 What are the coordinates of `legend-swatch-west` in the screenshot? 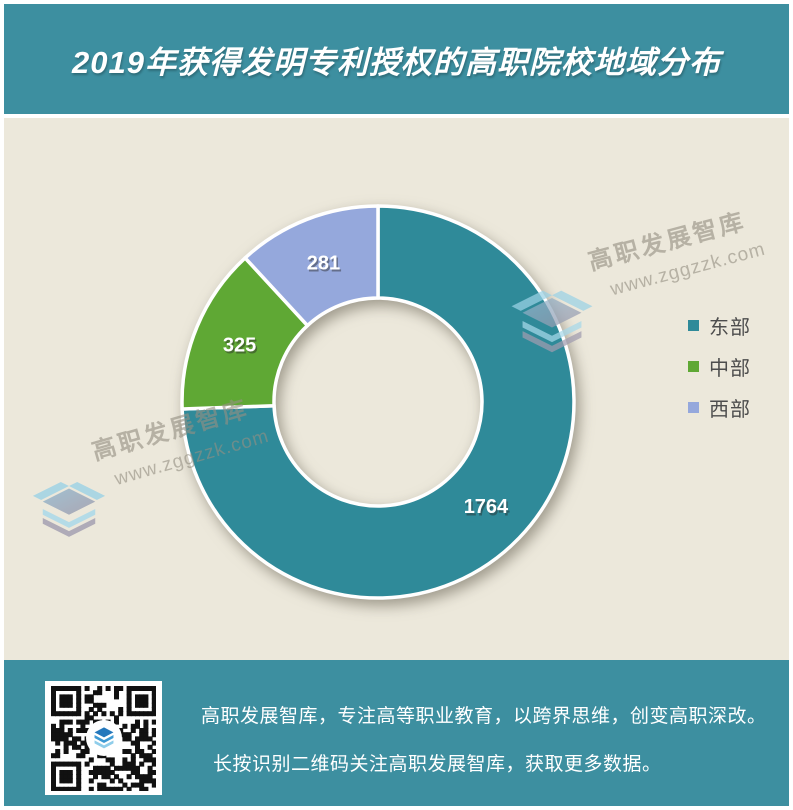 It's located at (693, 407).